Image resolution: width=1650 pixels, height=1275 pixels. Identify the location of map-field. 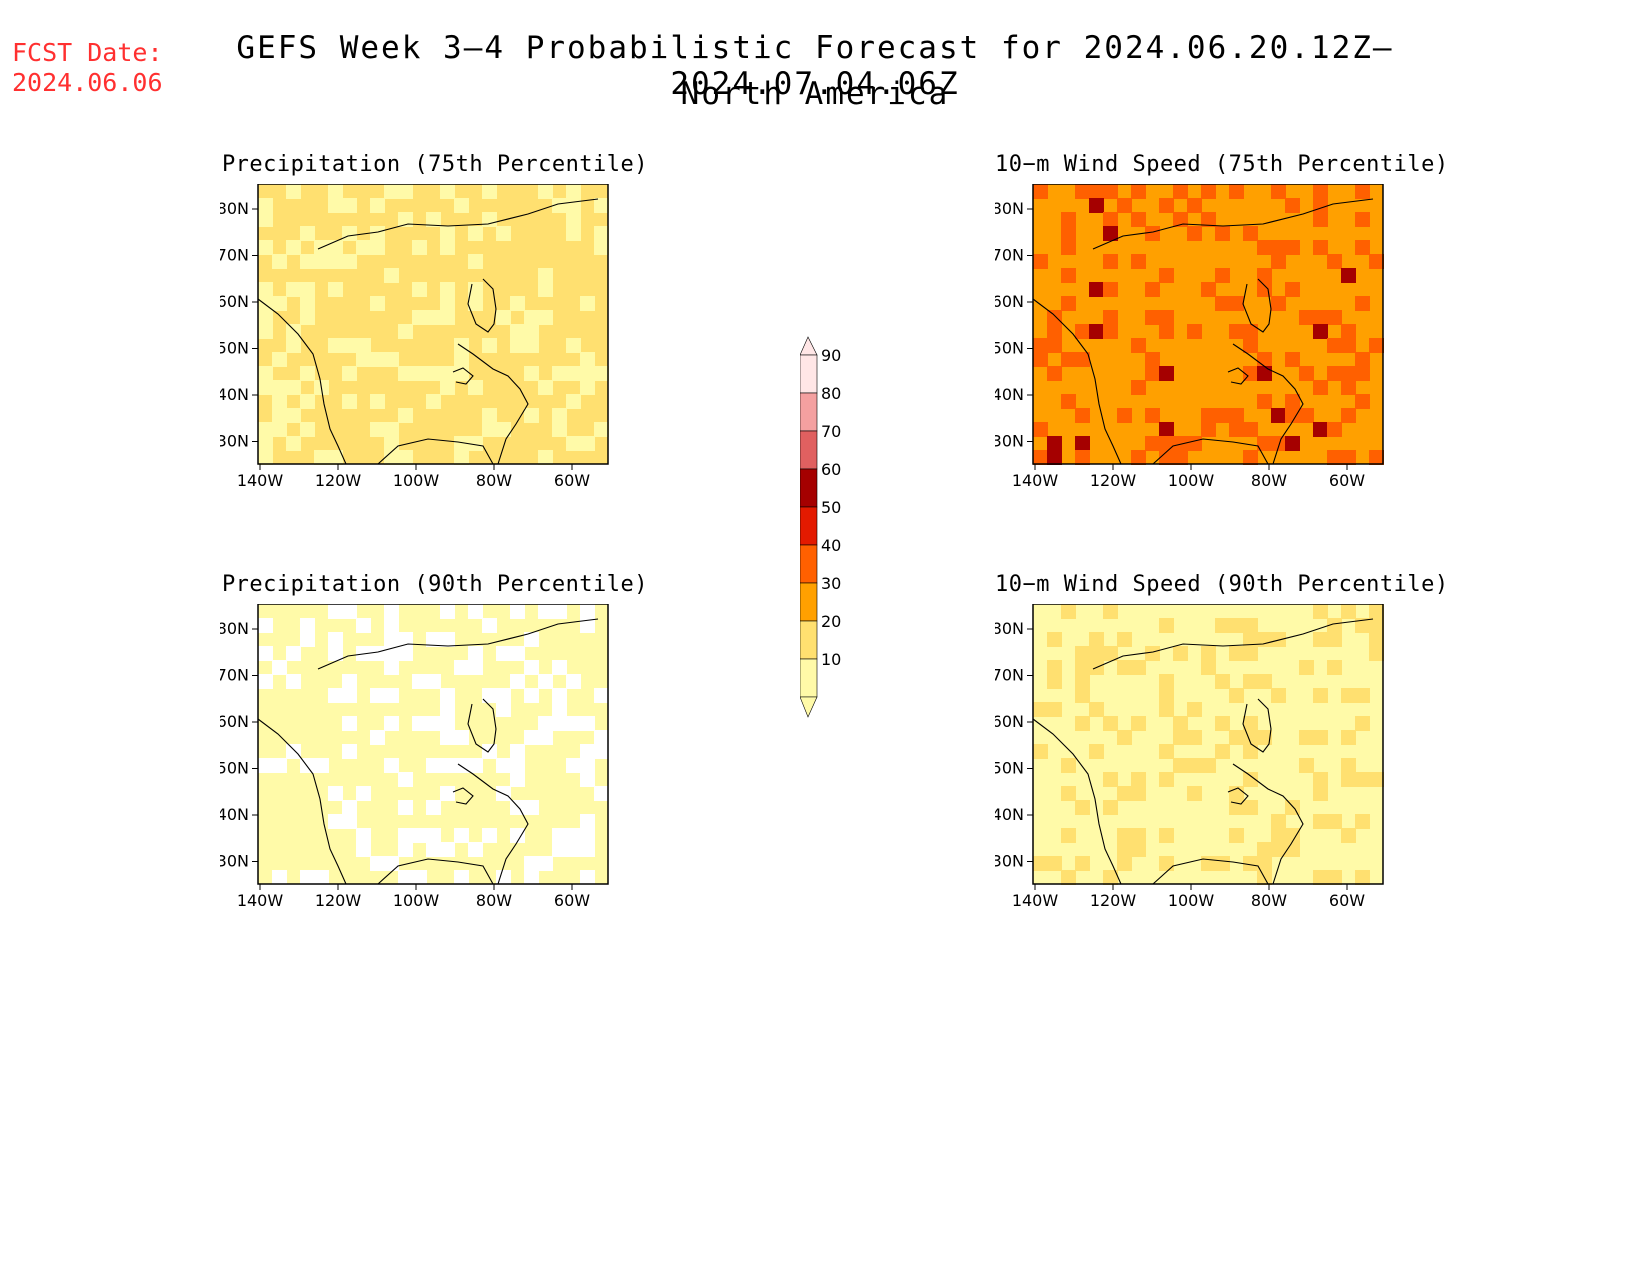
(433, 324).